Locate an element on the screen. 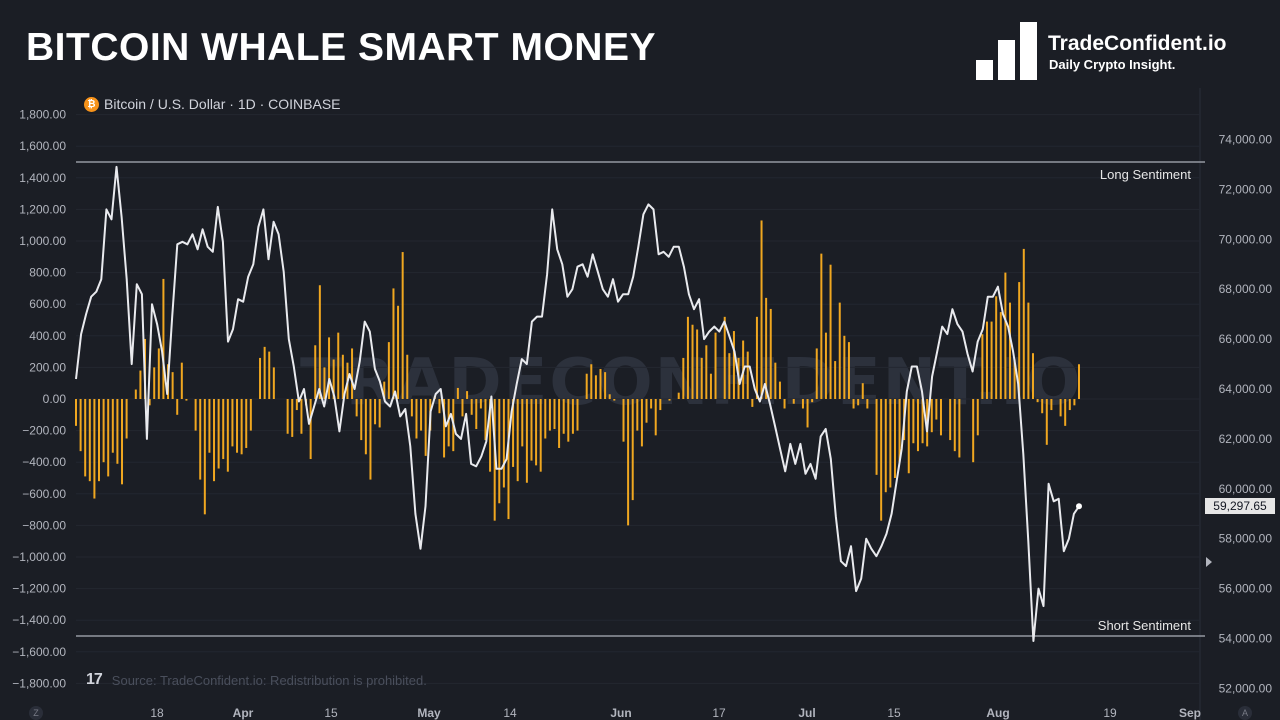 The image size is (1280, 720). left-axis-tick: 1,000.00 is located at coordinates (42, 241).